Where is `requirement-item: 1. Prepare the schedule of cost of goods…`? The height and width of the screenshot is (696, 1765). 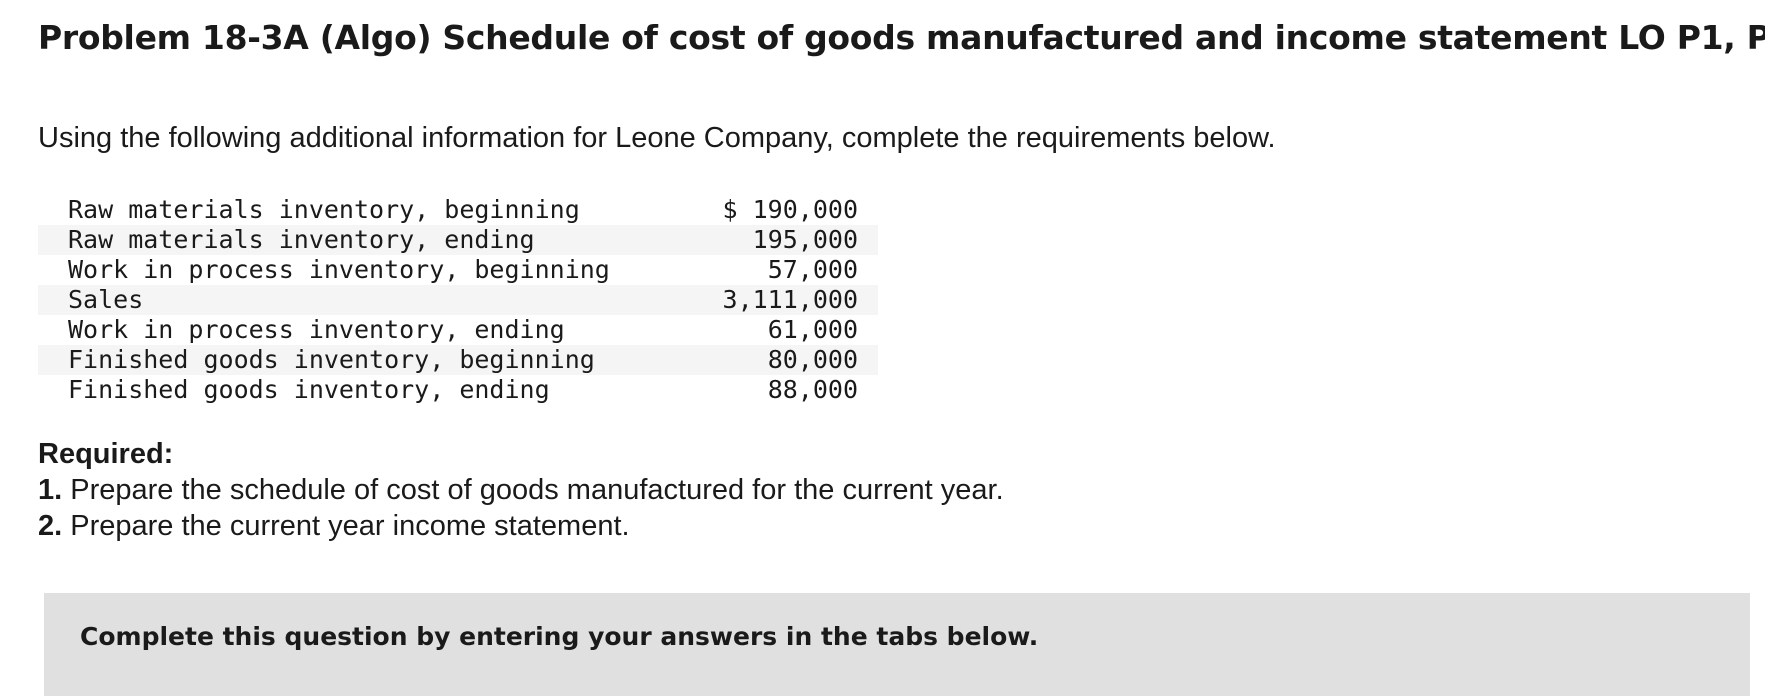
requirement-item: 1. Prepare the schedule of cost of goods… is located at coordinates (521, 490).